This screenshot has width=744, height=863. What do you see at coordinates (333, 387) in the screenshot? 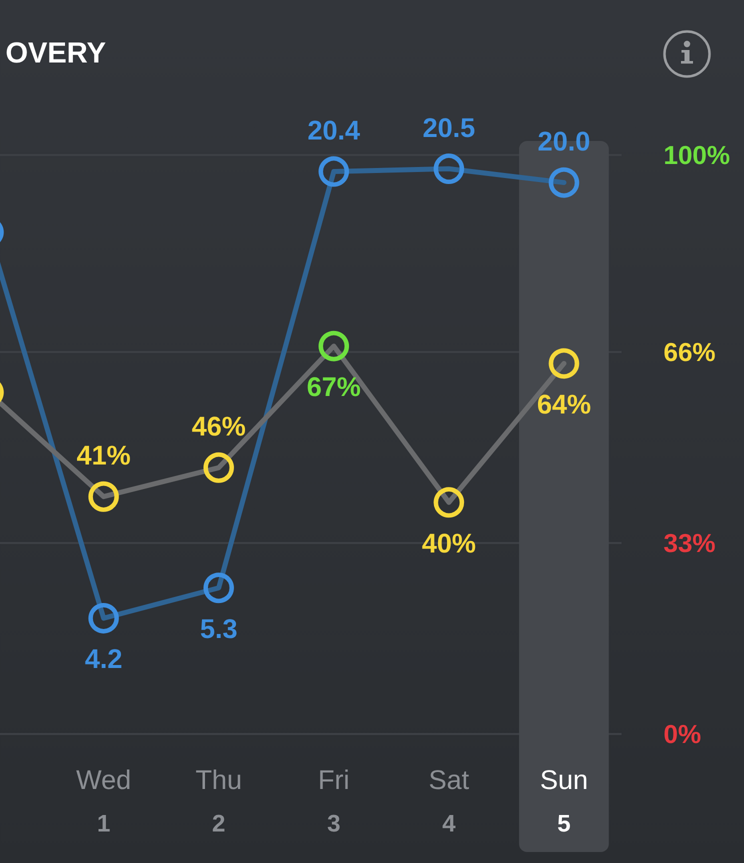
I see `data-label: 67%` at bounding box center [333, 387].